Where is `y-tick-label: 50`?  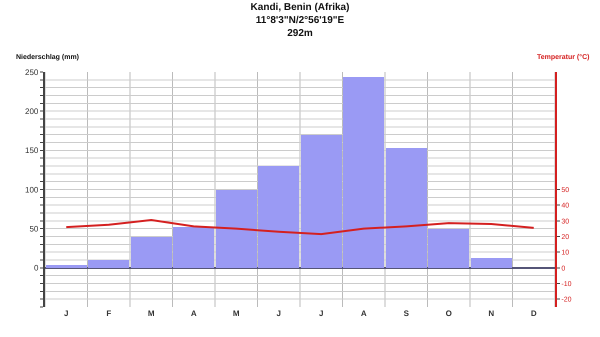
y-tick-label: 50 is located at coordinates (34, 229).